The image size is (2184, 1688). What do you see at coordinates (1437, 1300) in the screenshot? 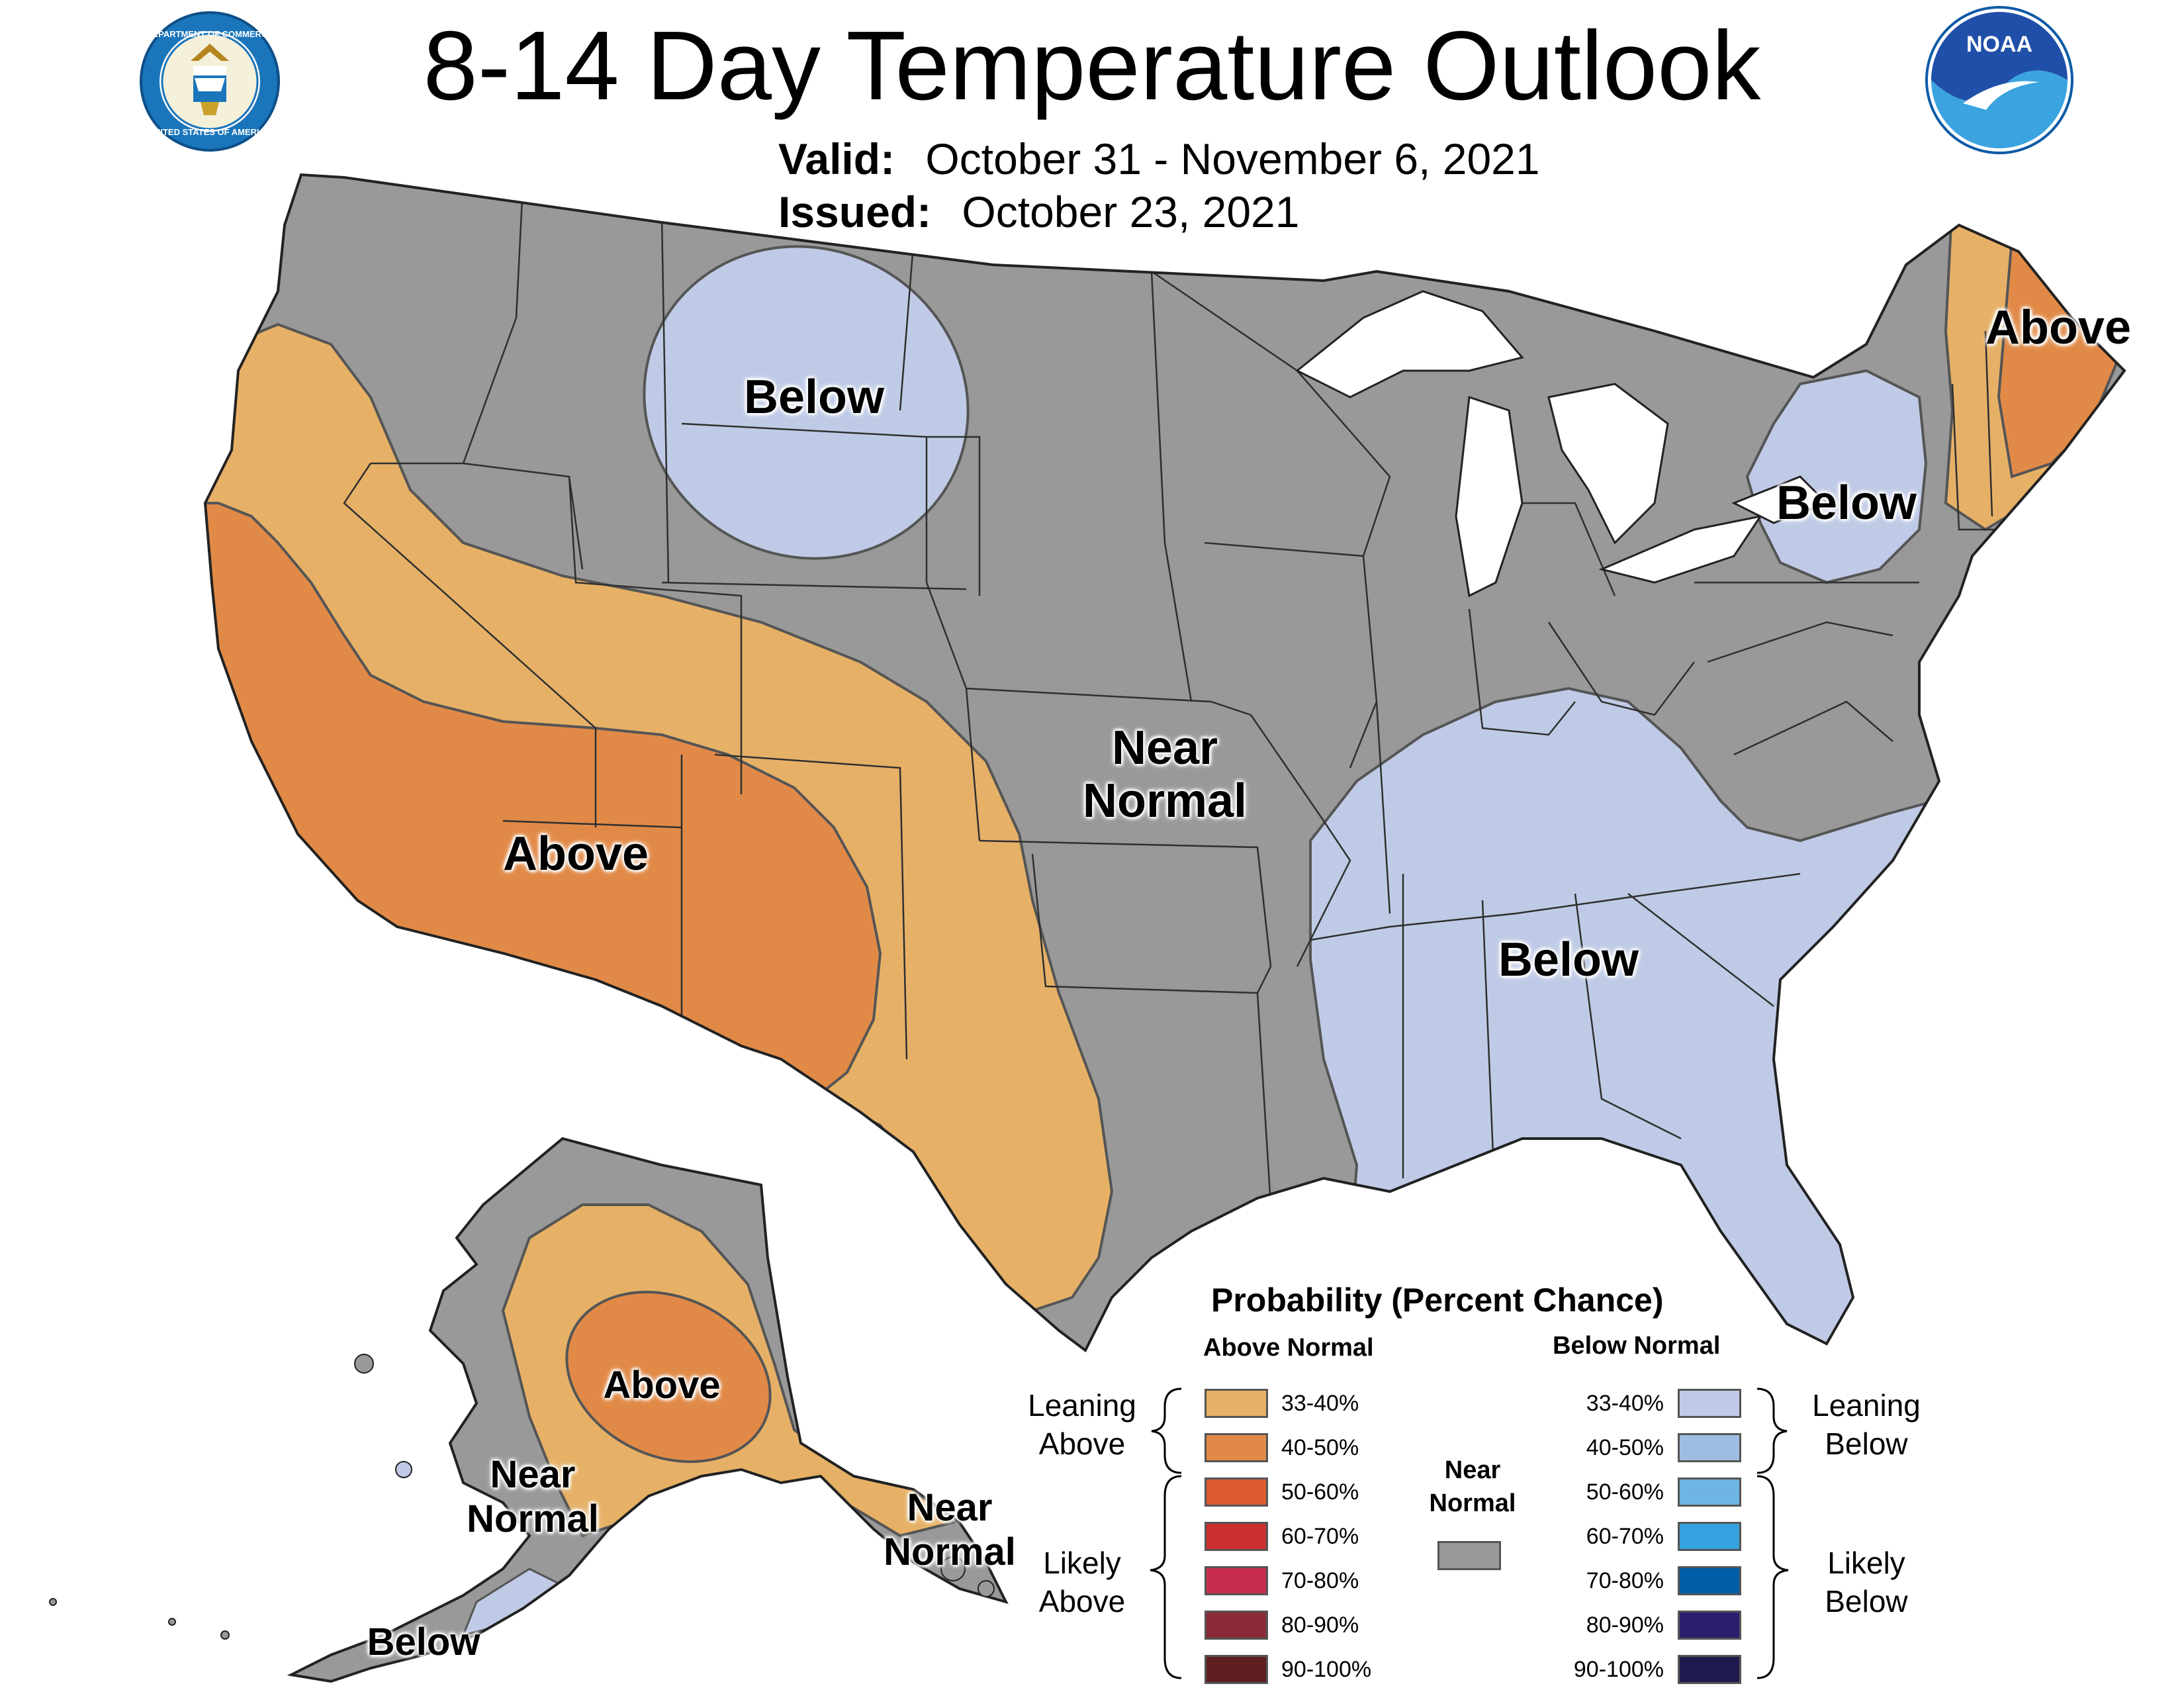
I see `legend-title: Probability (Percent Chance)` at bounding box center [1437, 1300].